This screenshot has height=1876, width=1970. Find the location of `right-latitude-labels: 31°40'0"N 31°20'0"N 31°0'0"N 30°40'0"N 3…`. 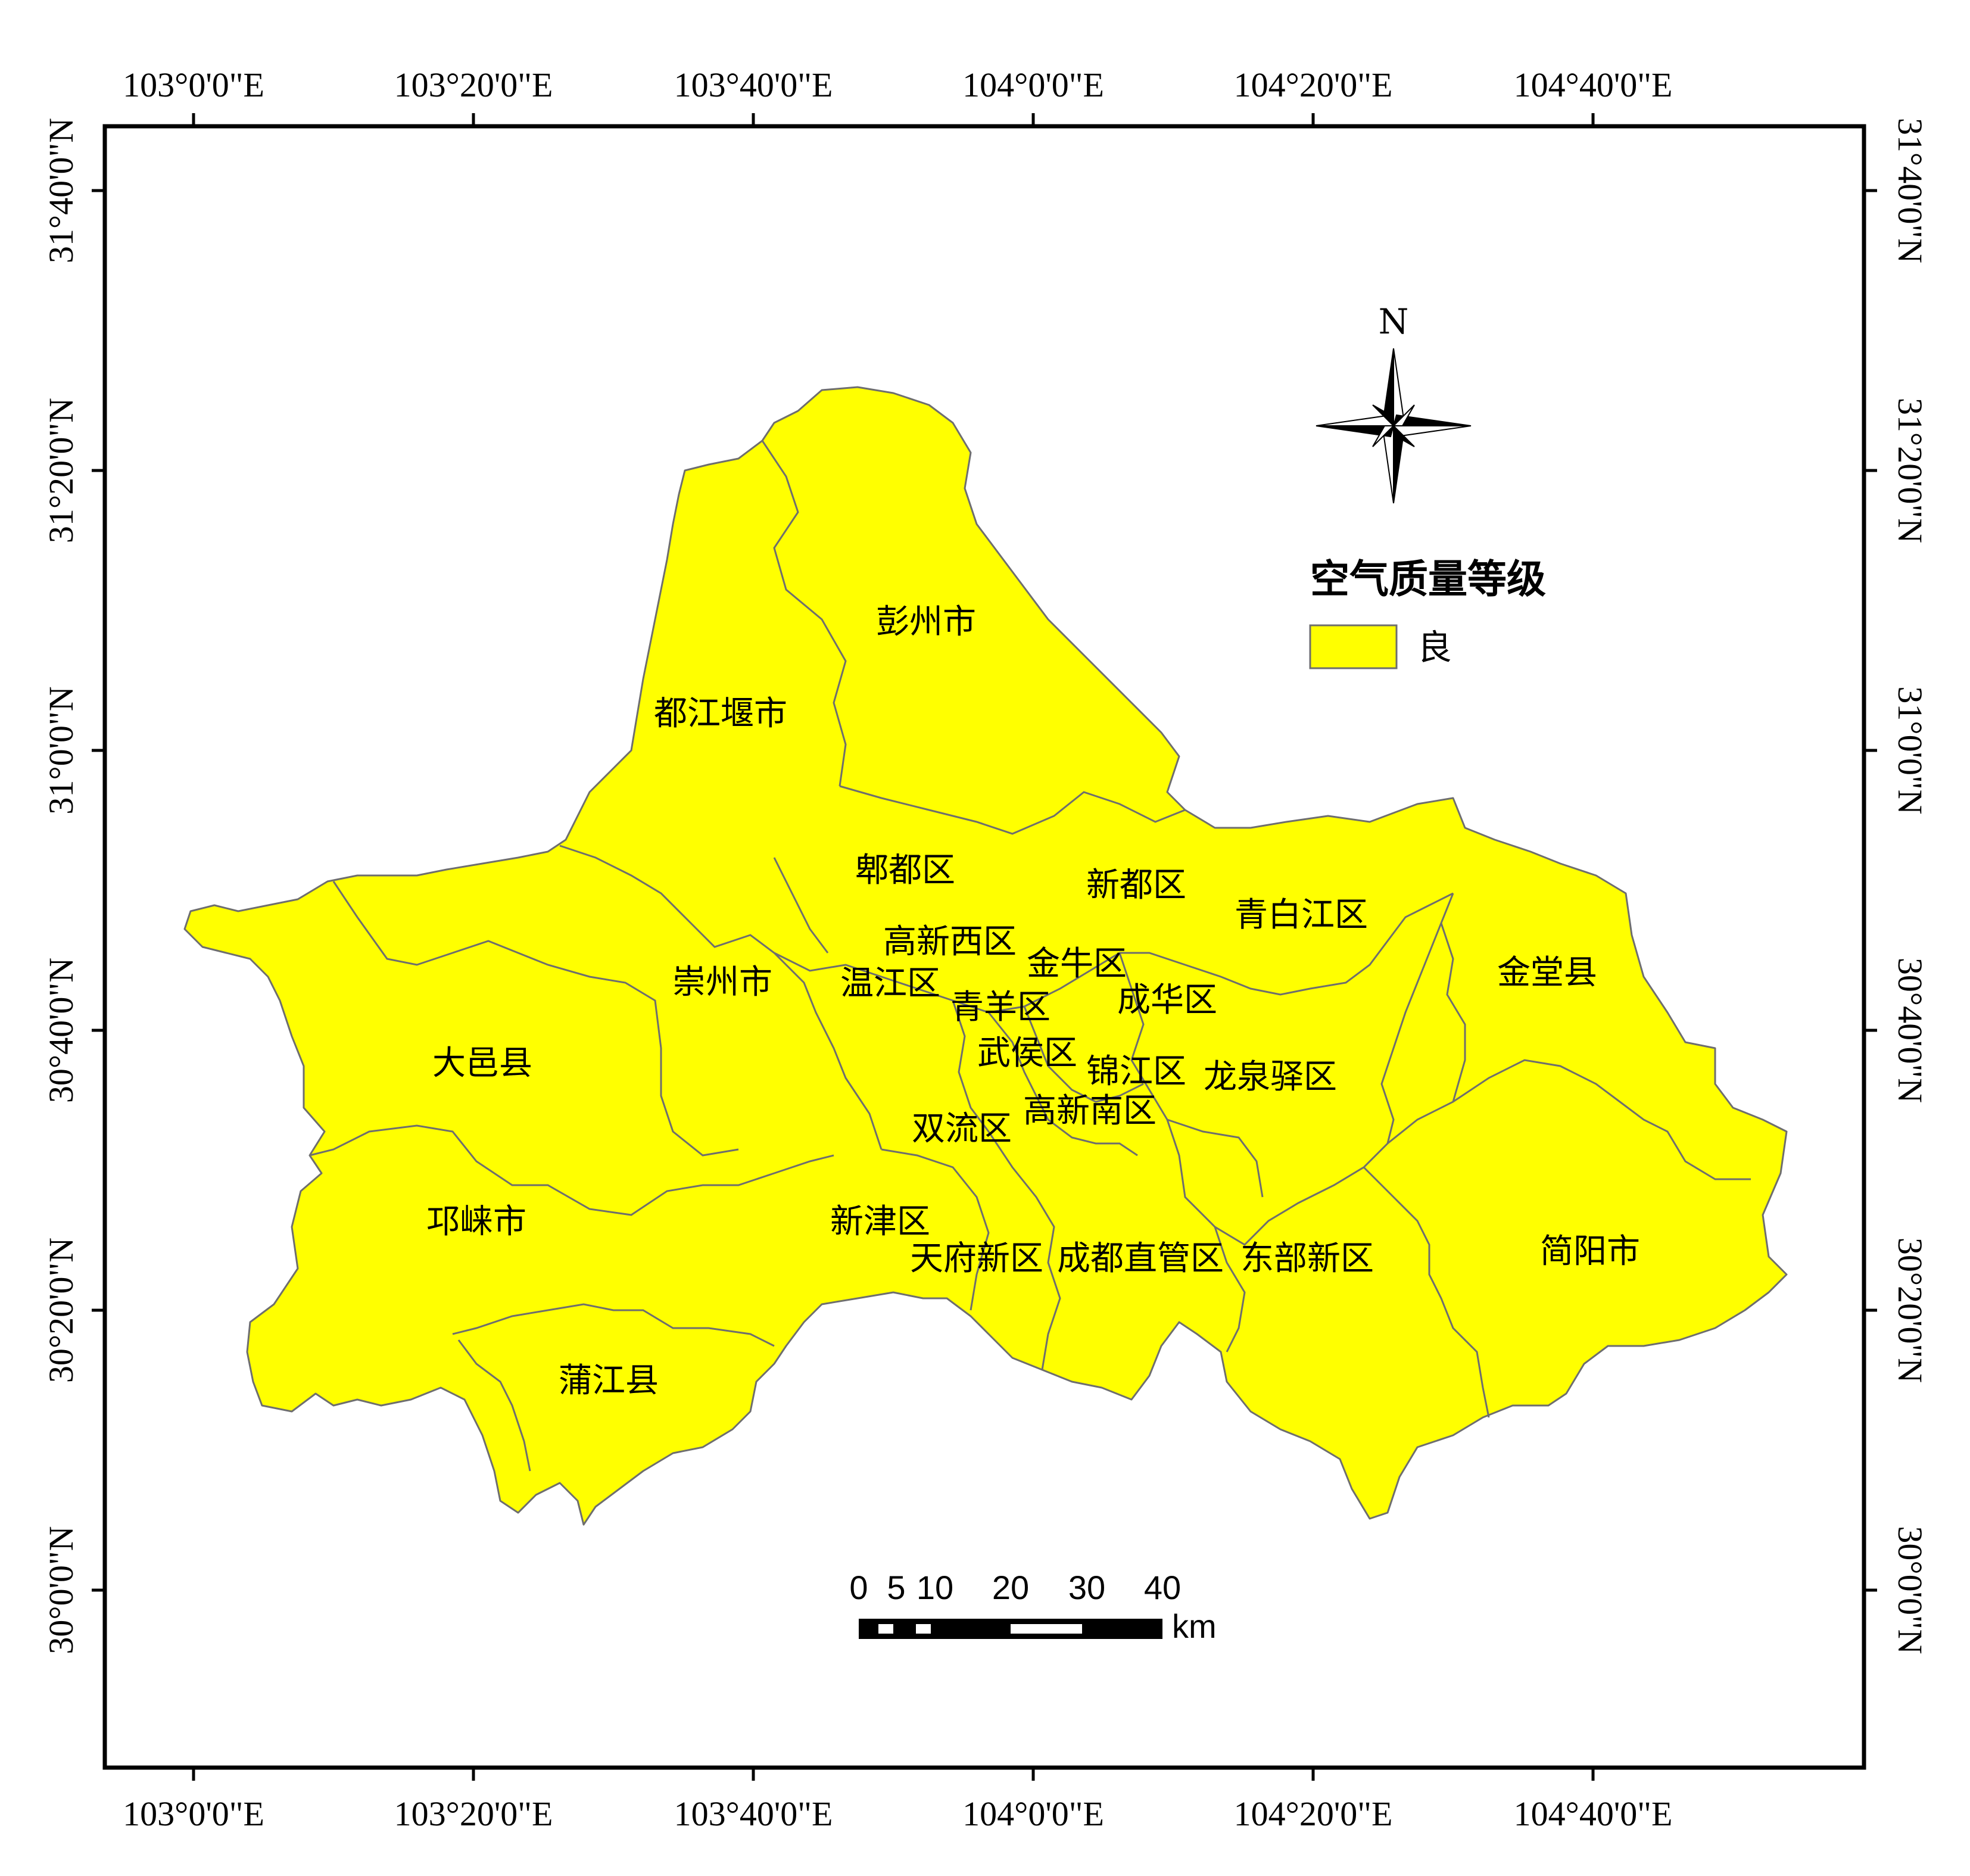

right-latitude-labels: 31°40'0"N 31°20'0"N 31°0'0"N 30°40'0"N 3… is located at coordinates (1910, 886).